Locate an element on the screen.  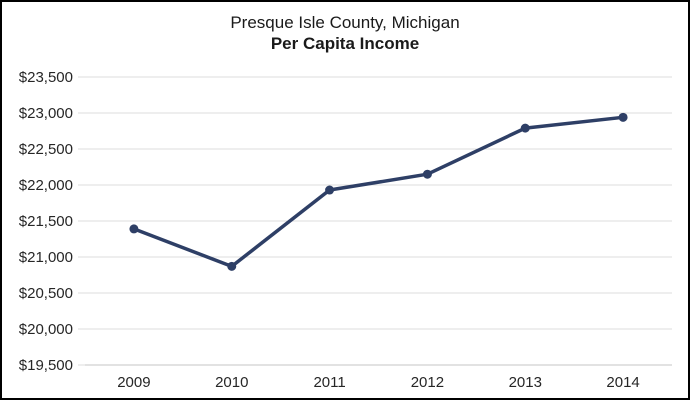
y-tick-label: $23,500 is located at coordinates (46, 77).